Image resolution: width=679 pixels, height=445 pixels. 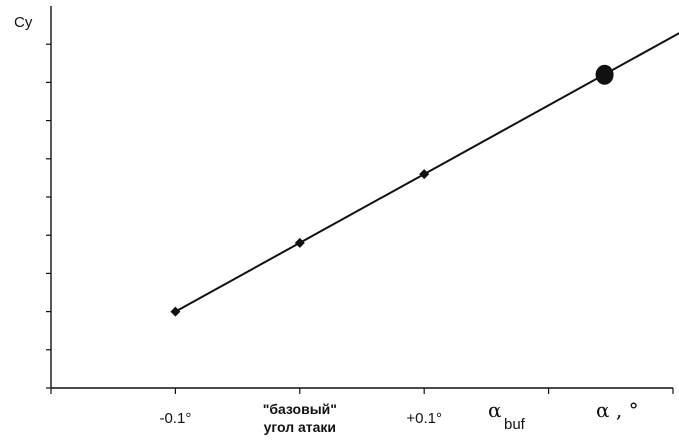 I want to click on x-axis-label: α , °, so click(x=617, y=410).